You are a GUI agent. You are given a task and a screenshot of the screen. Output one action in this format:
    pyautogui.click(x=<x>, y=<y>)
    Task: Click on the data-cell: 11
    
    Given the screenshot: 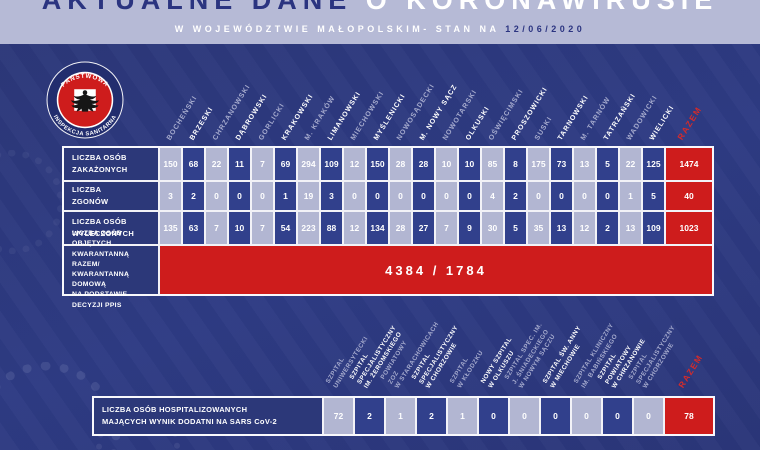 What is the action you would take?
    pyautogui.click(x=239, y=164)
    